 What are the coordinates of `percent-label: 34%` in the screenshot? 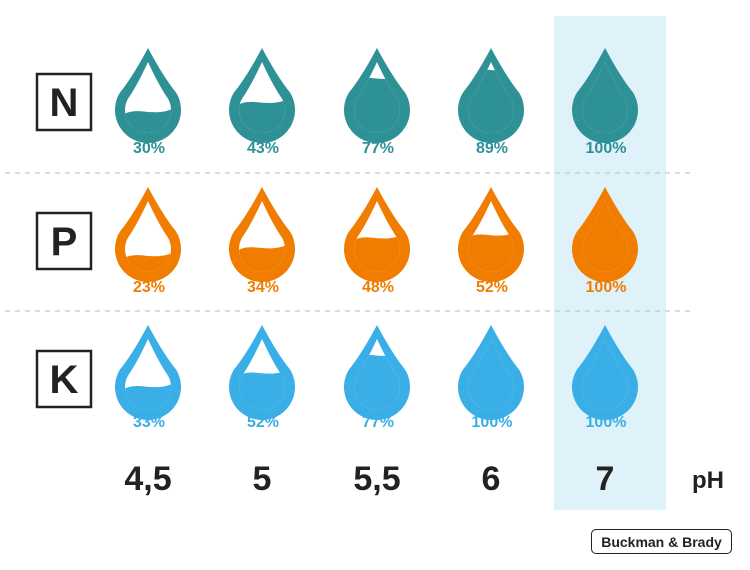 It's located at (263, 287).